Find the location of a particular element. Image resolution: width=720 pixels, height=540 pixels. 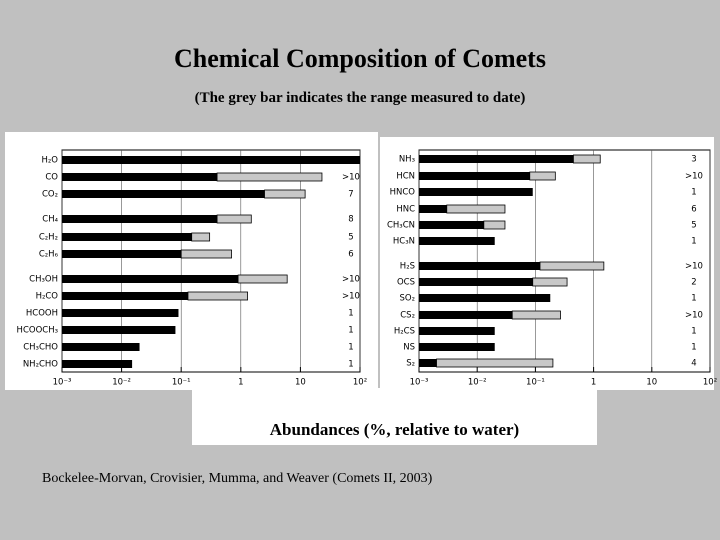

category-label: CO is located at coordinates (51, 178).